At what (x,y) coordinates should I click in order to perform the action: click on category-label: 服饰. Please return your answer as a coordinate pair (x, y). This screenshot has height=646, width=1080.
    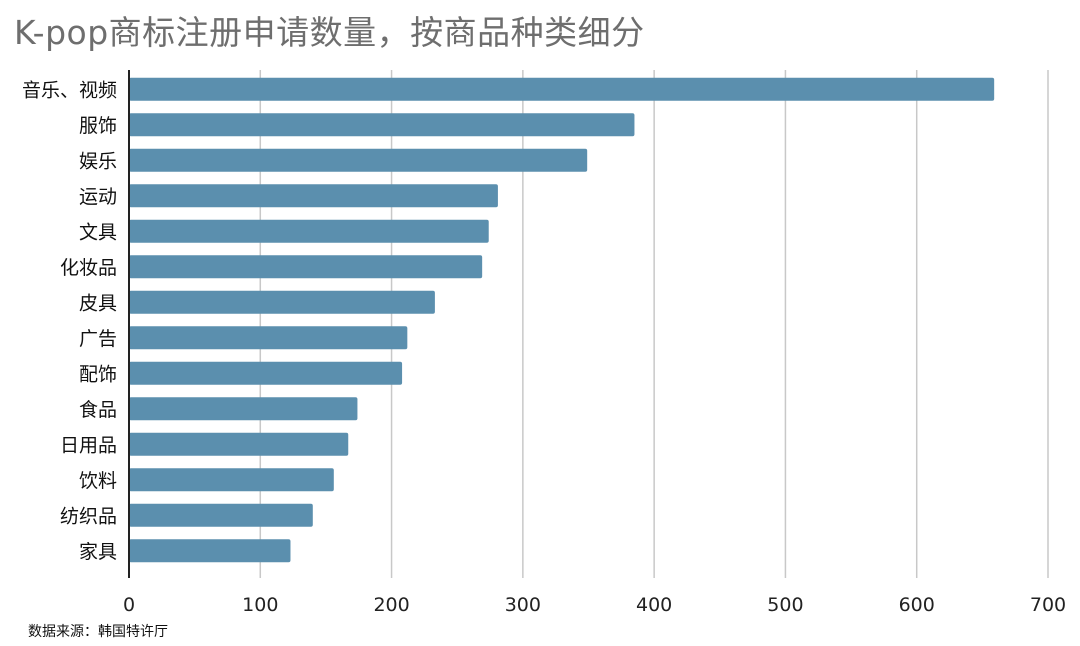
    Looking at the image, I should click on (98, 126).